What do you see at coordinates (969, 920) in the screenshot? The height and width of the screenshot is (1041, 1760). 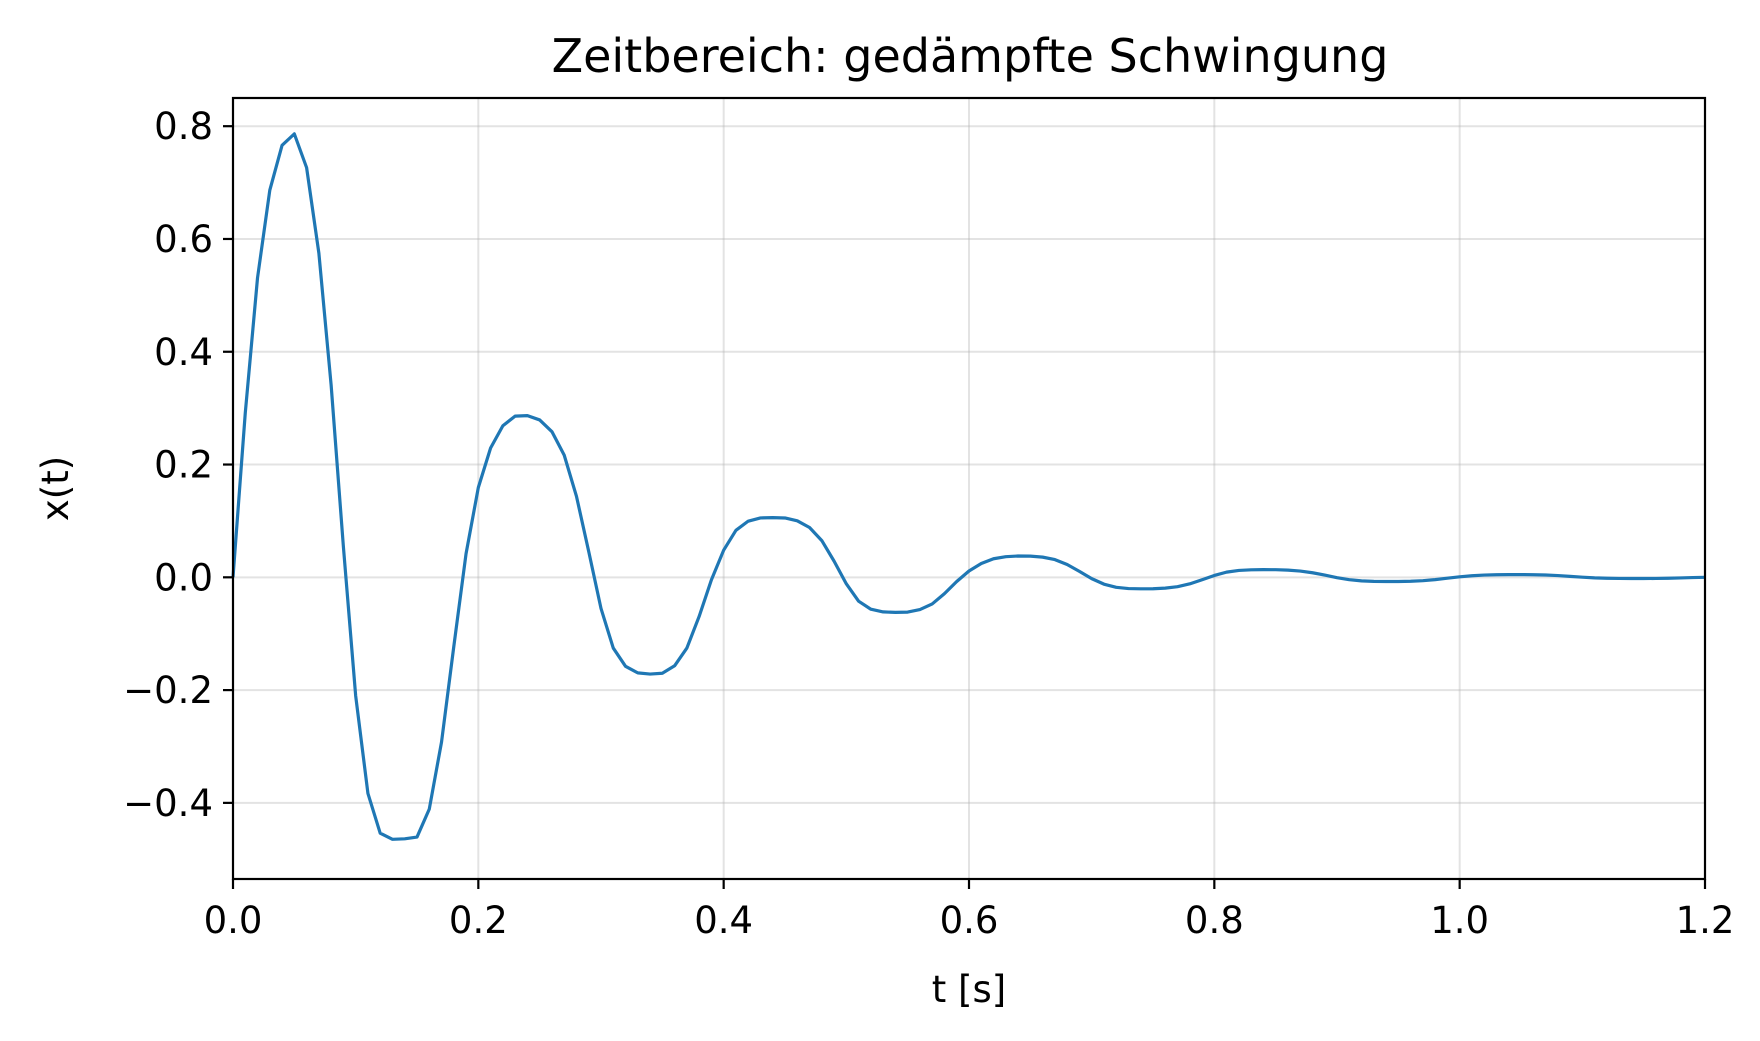 I see `x-tick-label: 0.6` at bounding box center [969, 920].